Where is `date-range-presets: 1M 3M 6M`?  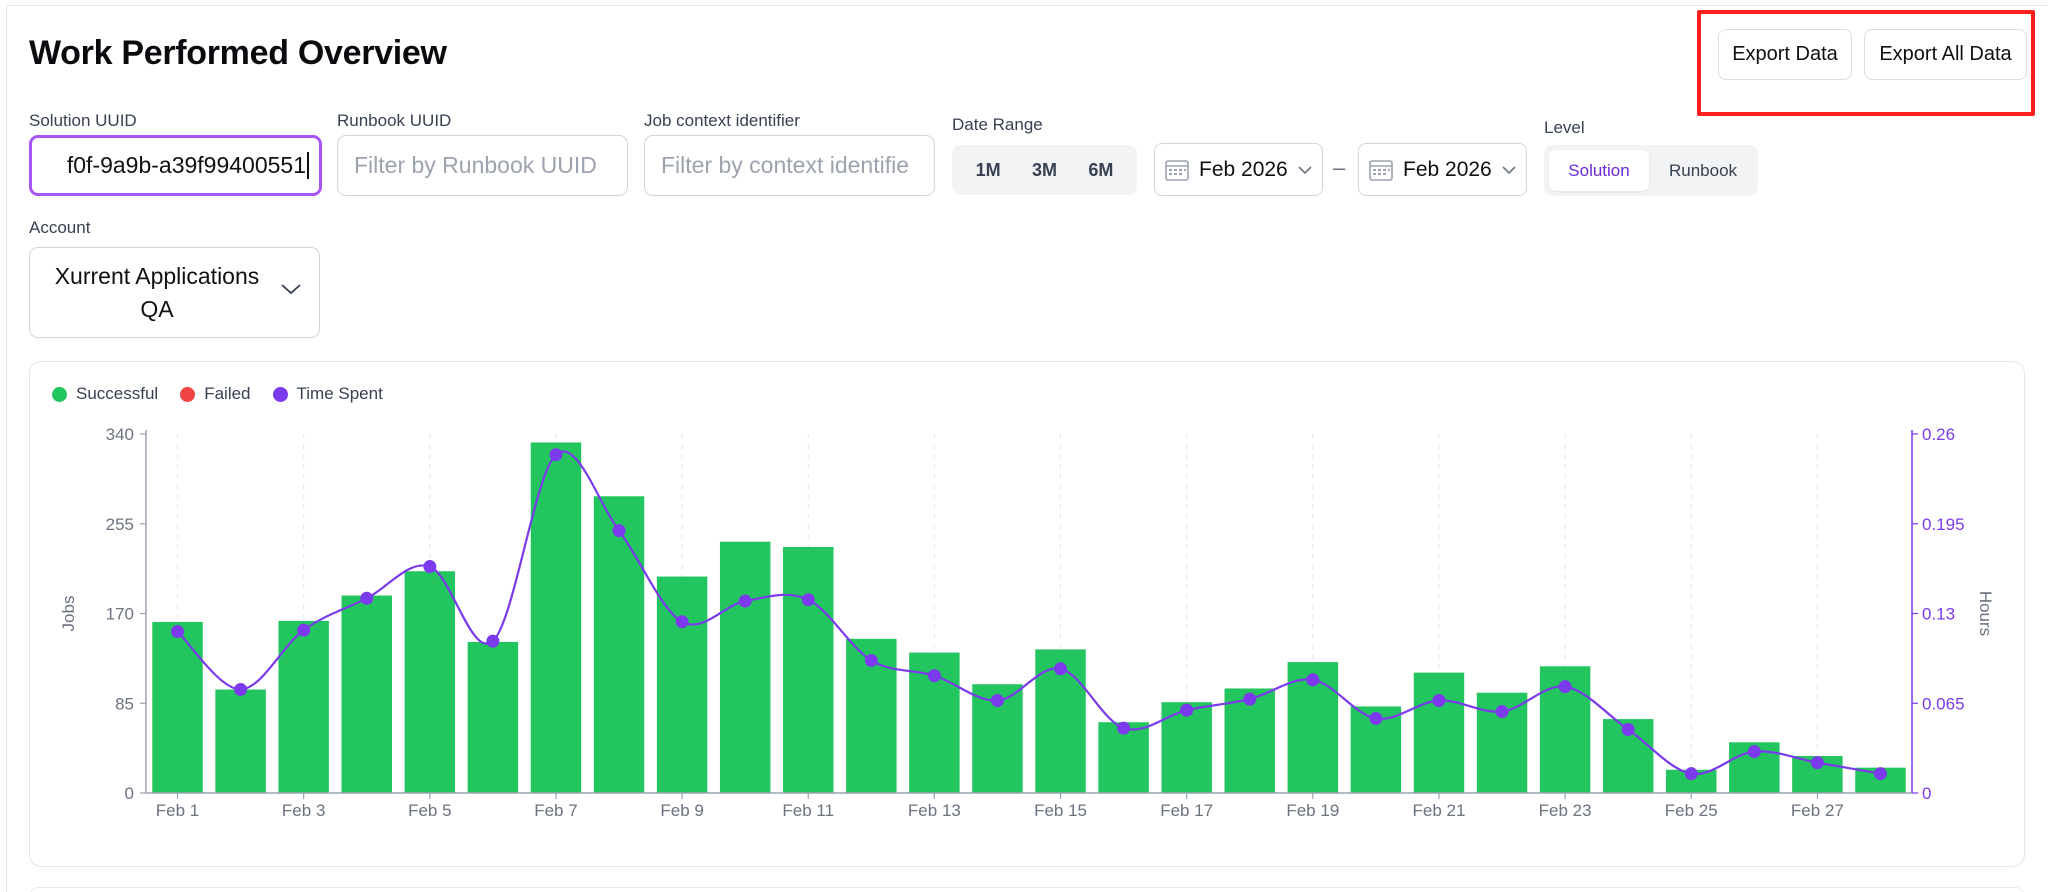
date-range-presets: 1M 3M 6M is located at coordinates (1044, 170).